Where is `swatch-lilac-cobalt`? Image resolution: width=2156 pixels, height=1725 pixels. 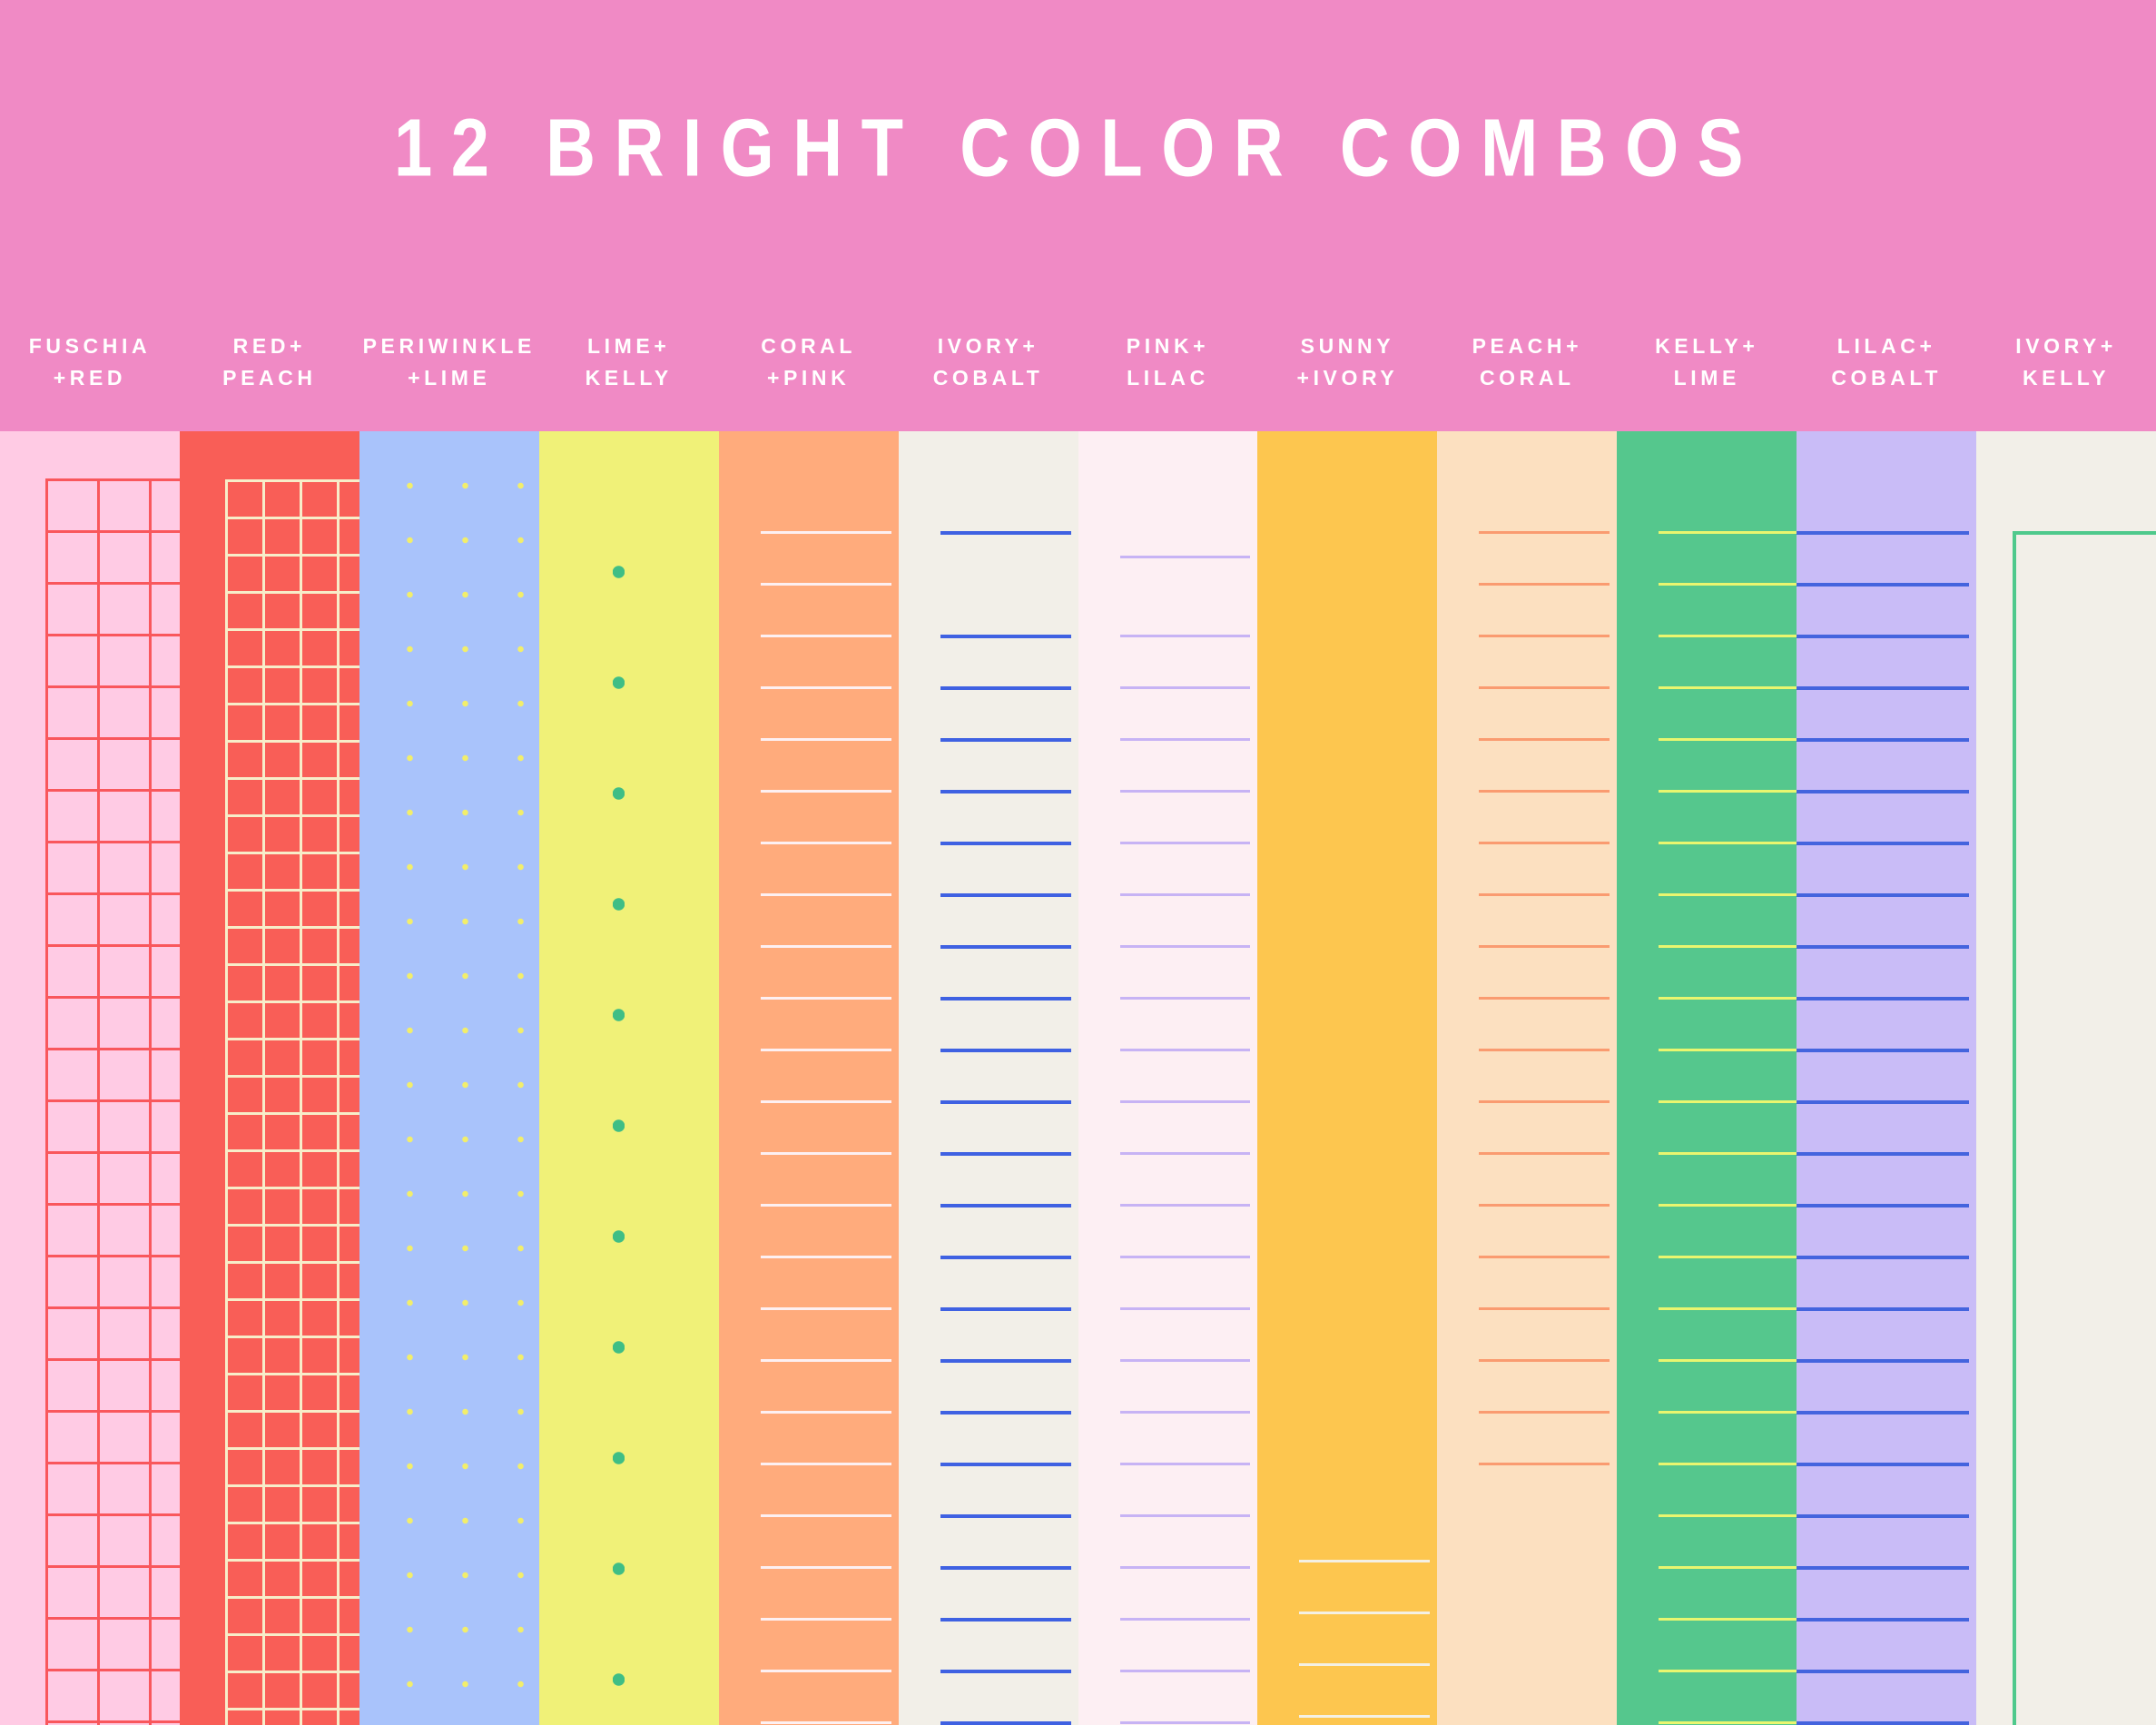
swatch-lilac-cobalt is located at coordinates (1887, 1078).